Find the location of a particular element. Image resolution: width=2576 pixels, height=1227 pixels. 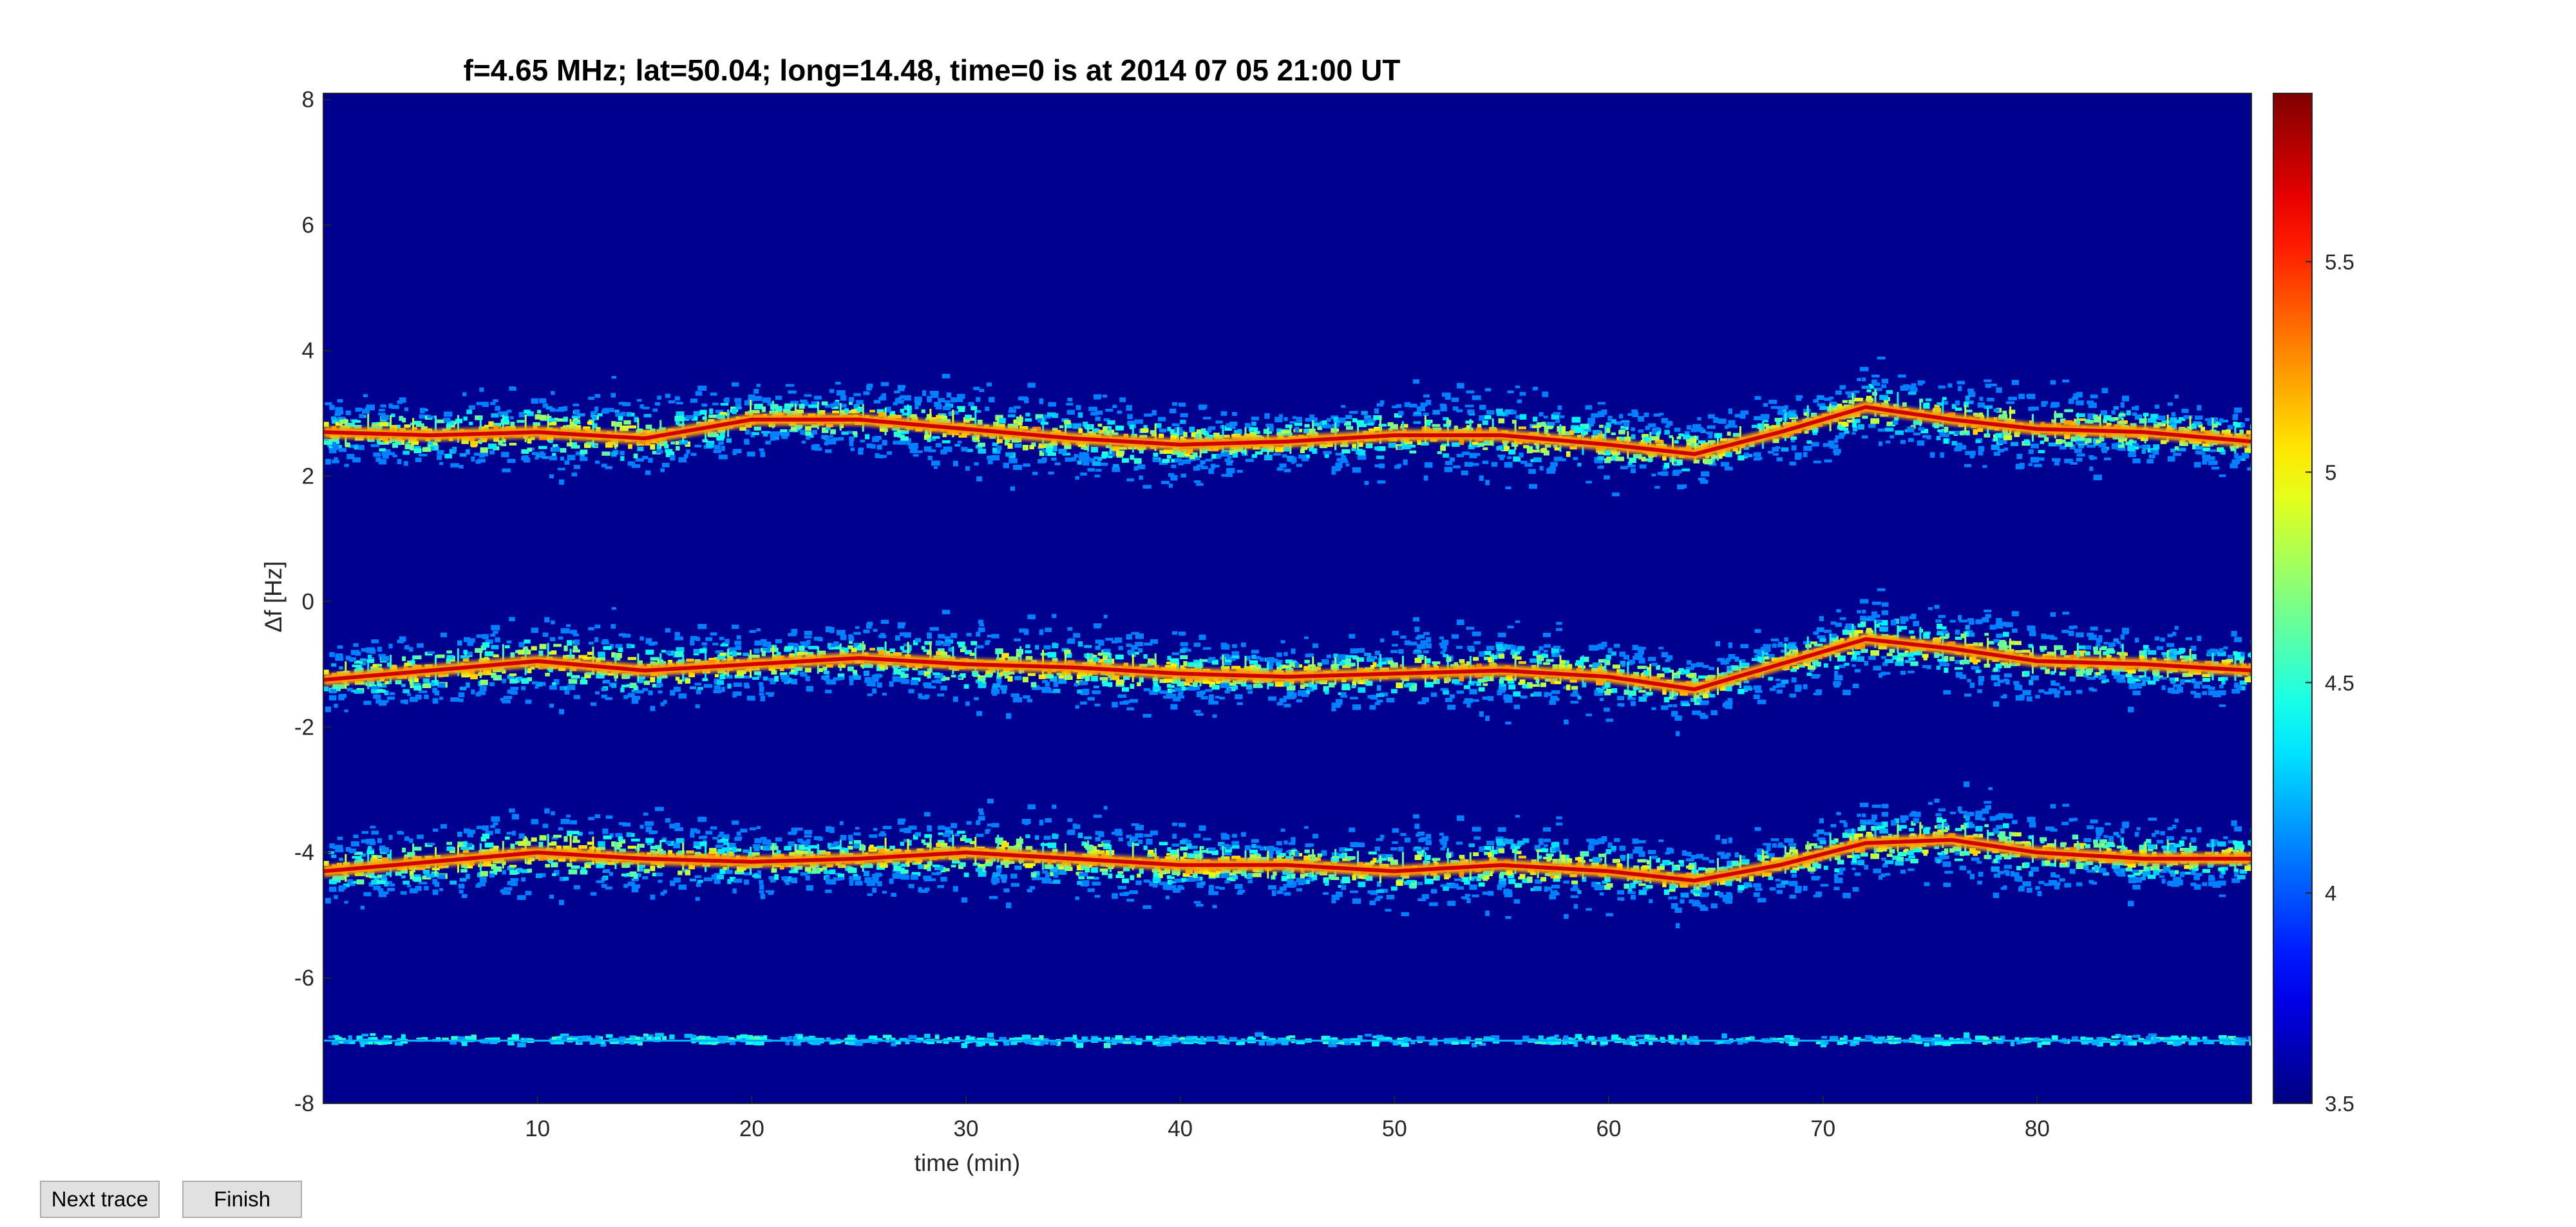

colorbar-gradient is located at coordinates (2293, 598).